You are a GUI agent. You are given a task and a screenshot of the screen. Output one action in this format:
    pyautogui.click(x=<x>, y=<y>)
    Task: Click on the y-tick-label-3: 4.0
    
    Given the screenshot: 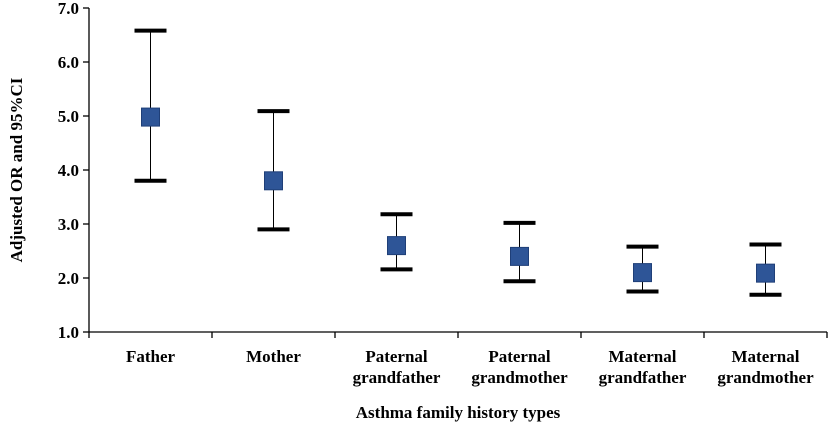 What is the action you would take?
    pyautogui.click(x=68, y=170)
    